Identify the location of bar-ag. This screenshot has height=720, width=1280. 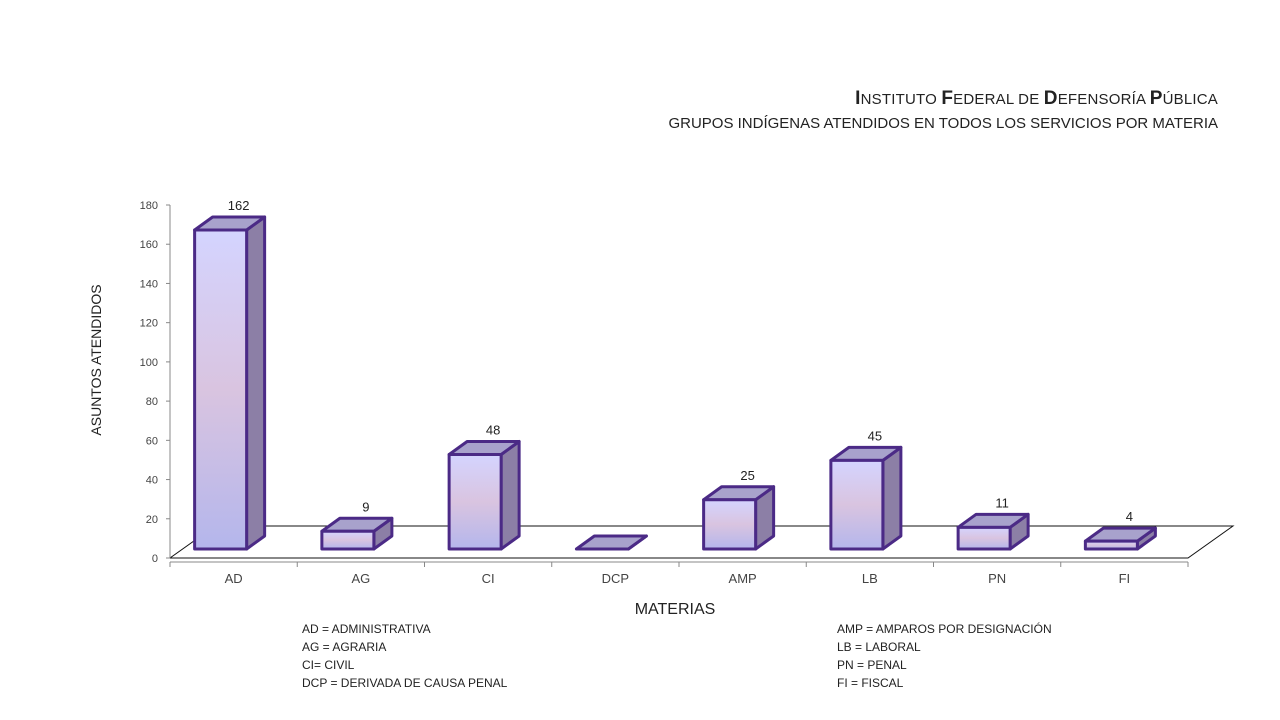
(348, 540).